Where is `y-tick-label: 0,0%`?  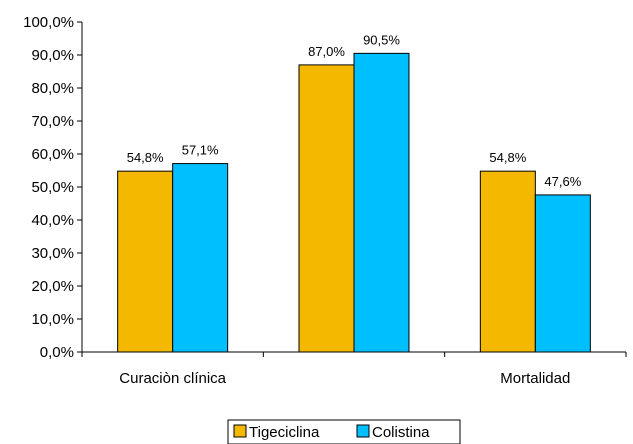
y-tick-label: 0,0% is located at coordinates (57, 352).